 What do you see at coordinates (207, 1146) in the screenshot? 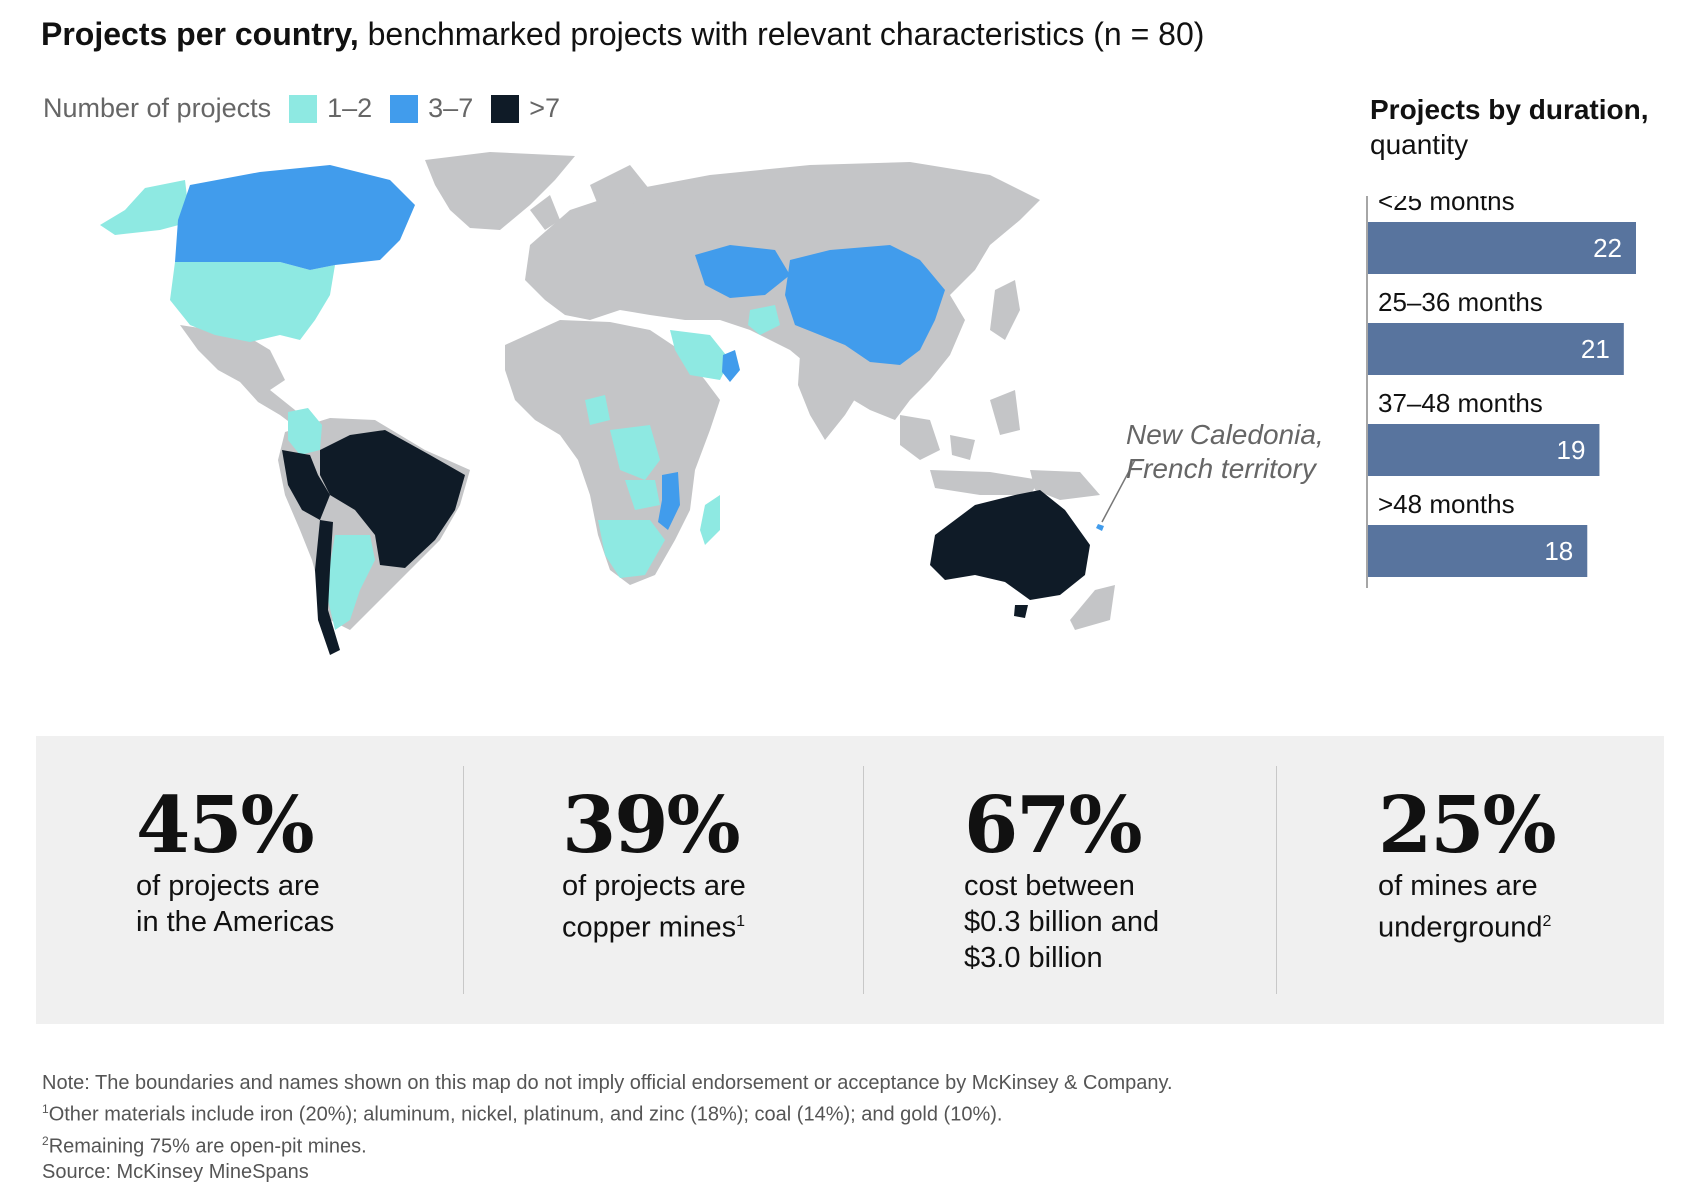
I see `footnote-text: Remaining 75% are open-pit mines.` at bounding box center [207, 1146].